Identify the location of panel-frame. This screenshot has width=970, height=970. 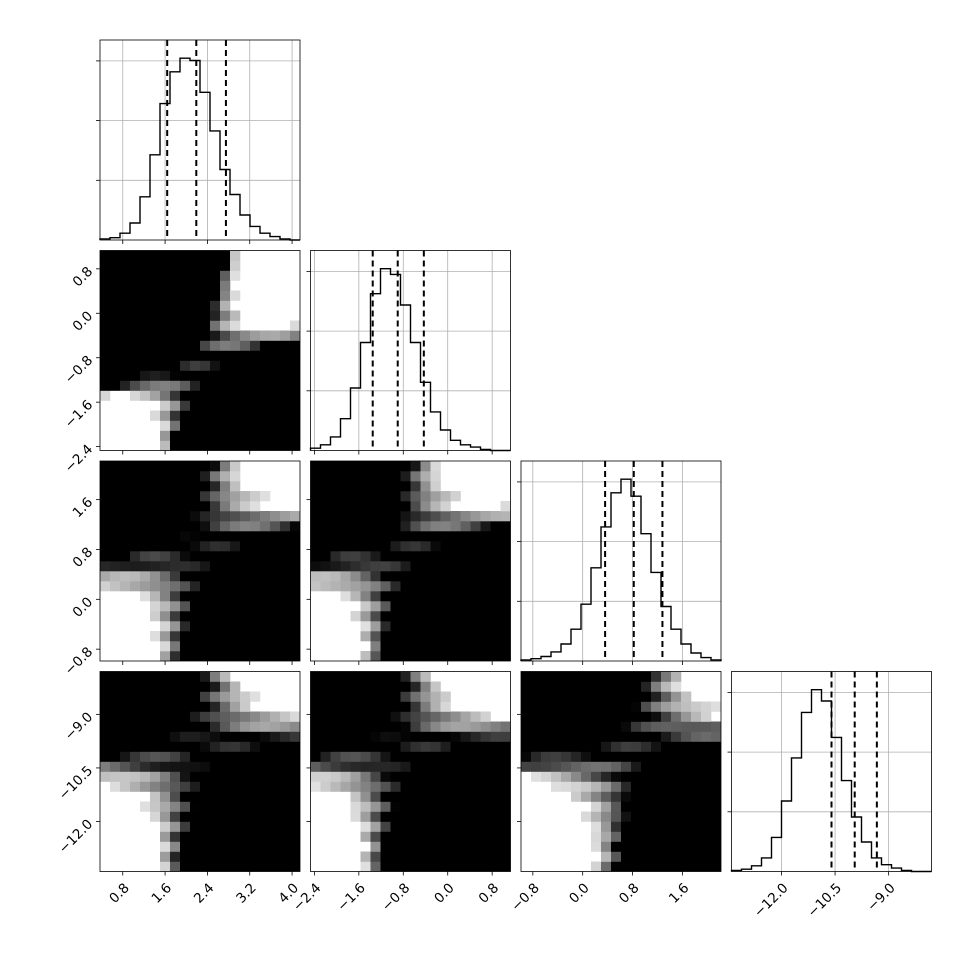
(410, 771).